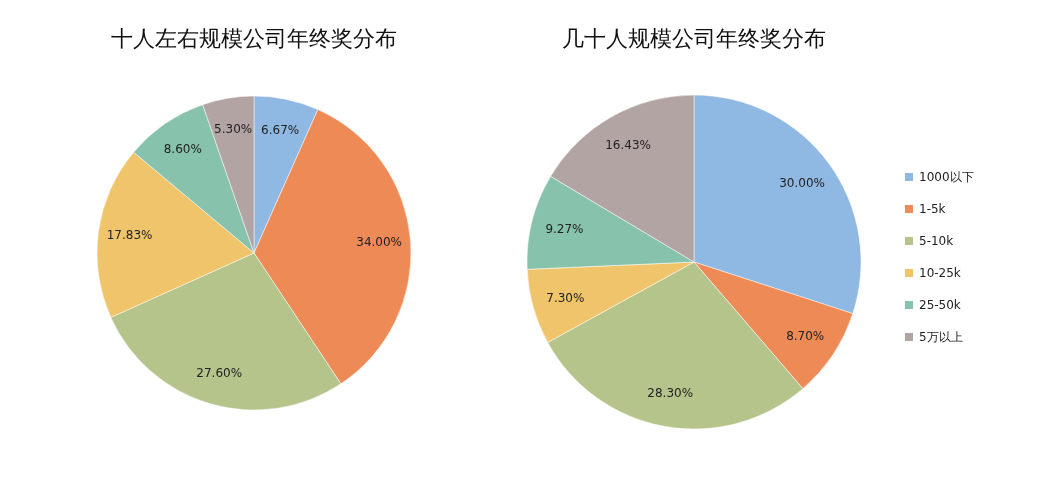 This screenshot has height=478, width=1038. What do you see at coordinates (936, 240) in the screenshot?
I see `legend-label: 5-10k` at bounding box center [936, 240].